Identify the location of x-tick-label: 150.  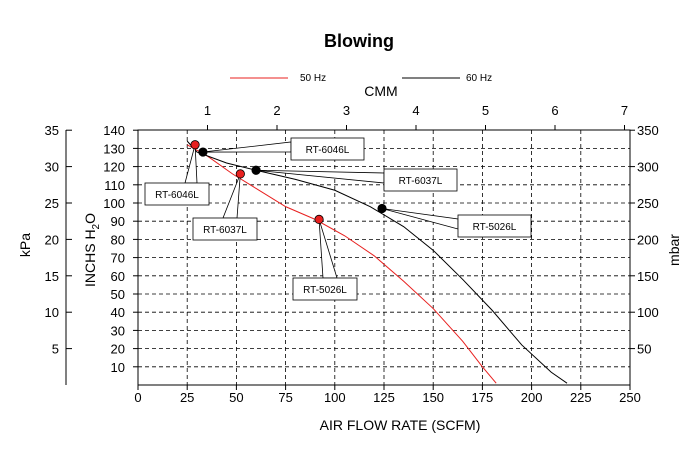
(433, 397).